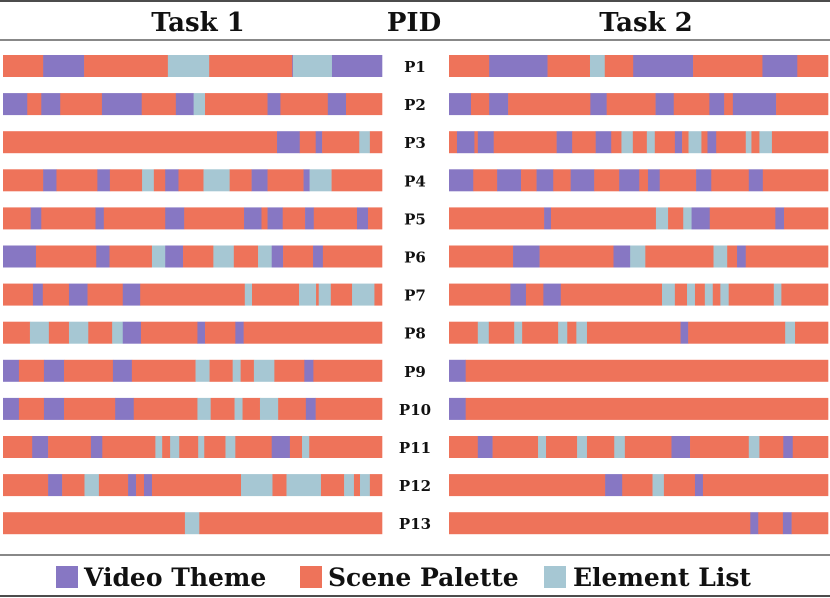 The height and width of the screenshot is (598, 830). Describe the element at coordinates (548, 218) in the screenshot. I see `p5-task2-segment-video-theme` at that location.